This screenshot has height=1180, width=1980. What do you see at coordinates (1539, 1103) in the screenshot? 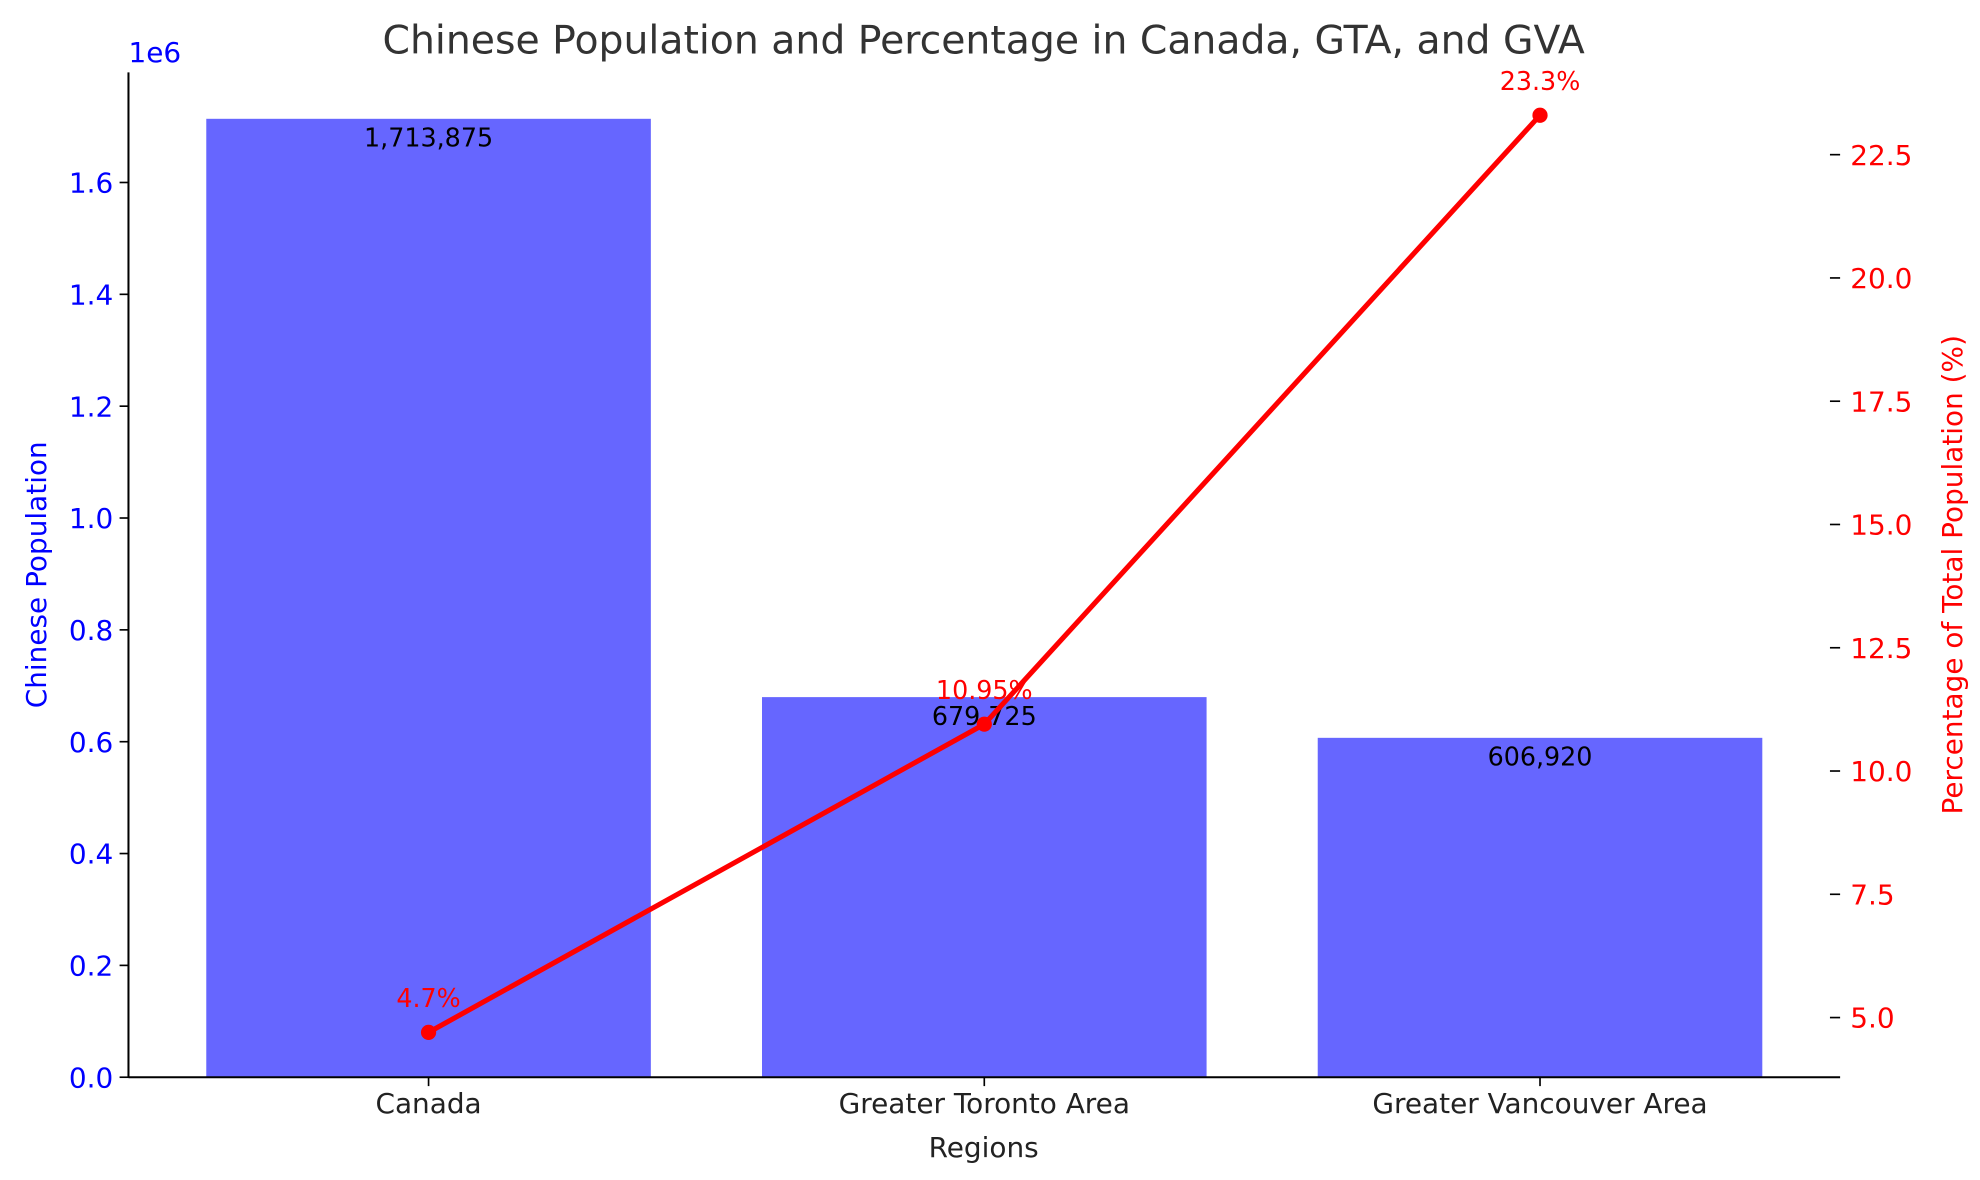
I see `x-tick-label: Greater Vancouver Area` at bounding box center [1539, 1103].